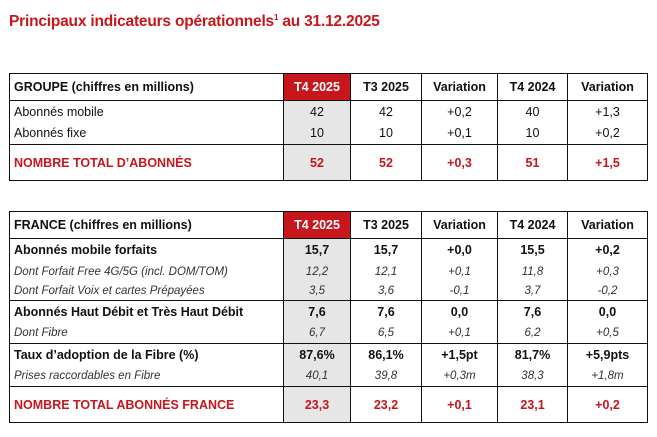  What do you see at coordinates (141, 22) in the screenshot?
I see `title-text: Principaux indicateurs opérationnels` at bounding box center [141, 22].